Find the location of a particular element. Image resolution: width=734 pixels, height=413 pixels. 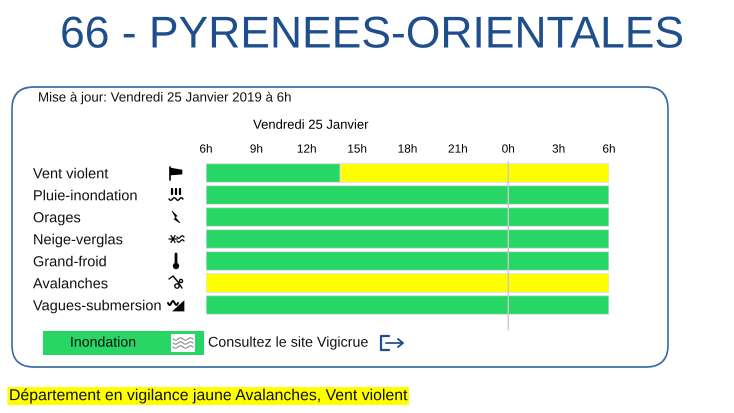

x-tick-label: 18h is located at coordinates (407, 148).